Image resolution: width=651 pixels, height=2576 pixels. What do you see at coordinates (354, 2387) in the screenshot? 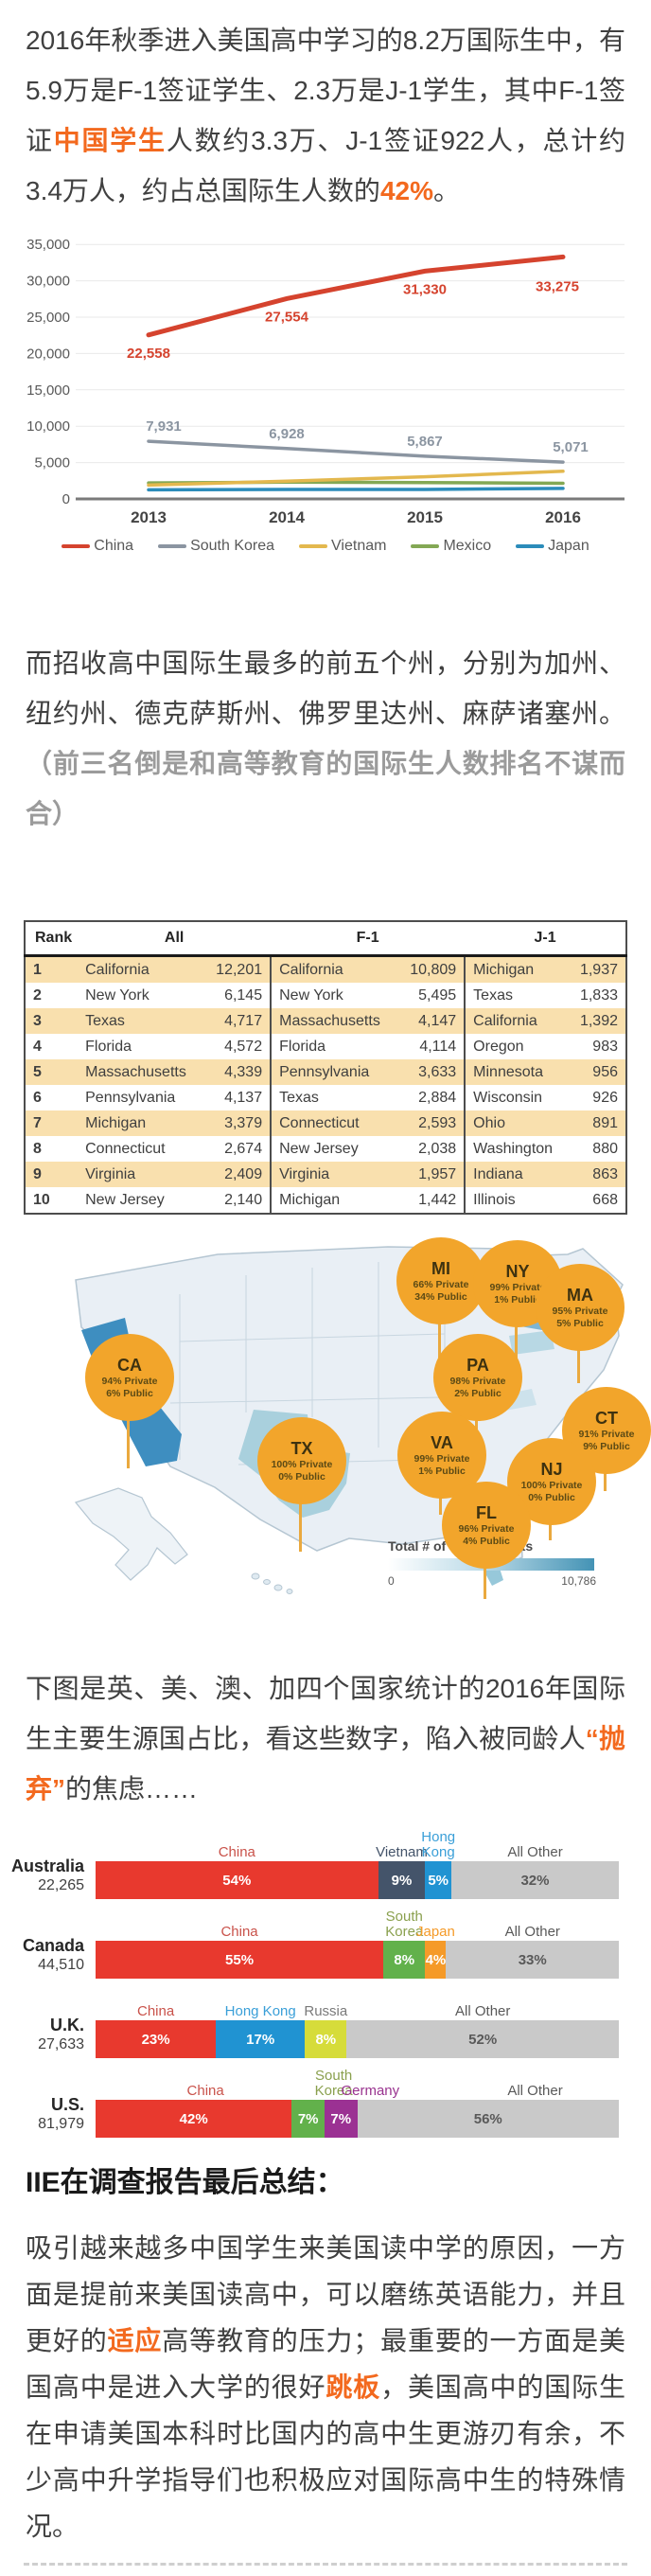
I see `p4-highlight-springboard: 跳板` at bounding box center [354, 2387].